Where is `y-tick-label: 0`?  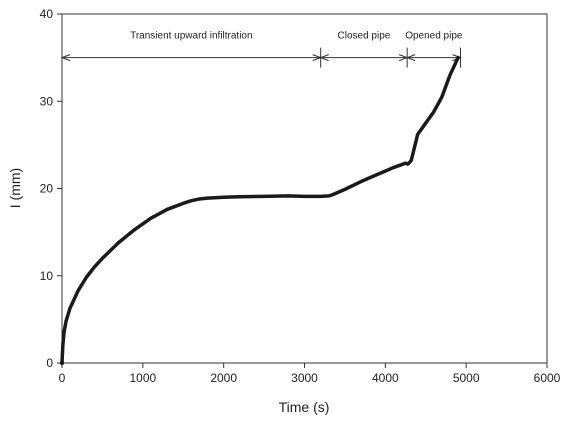
y-tick-label: 0 is located at coordinates (49, 363).